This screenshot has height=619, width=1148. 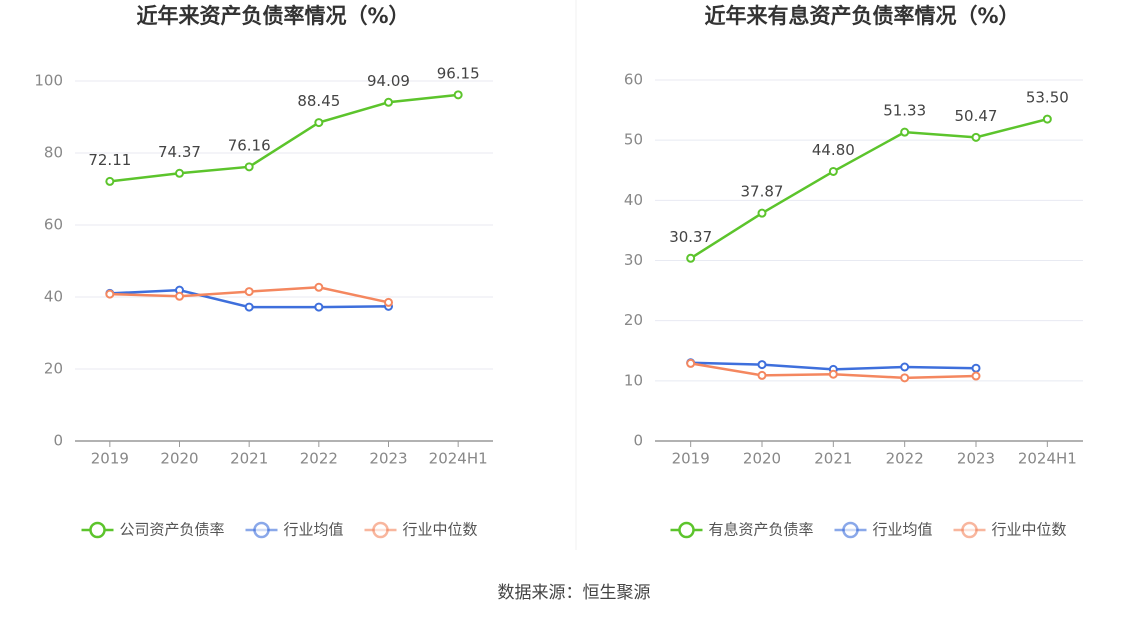 I want to click on legend-label: 公司资产负债率, so click(x=172, y=530).